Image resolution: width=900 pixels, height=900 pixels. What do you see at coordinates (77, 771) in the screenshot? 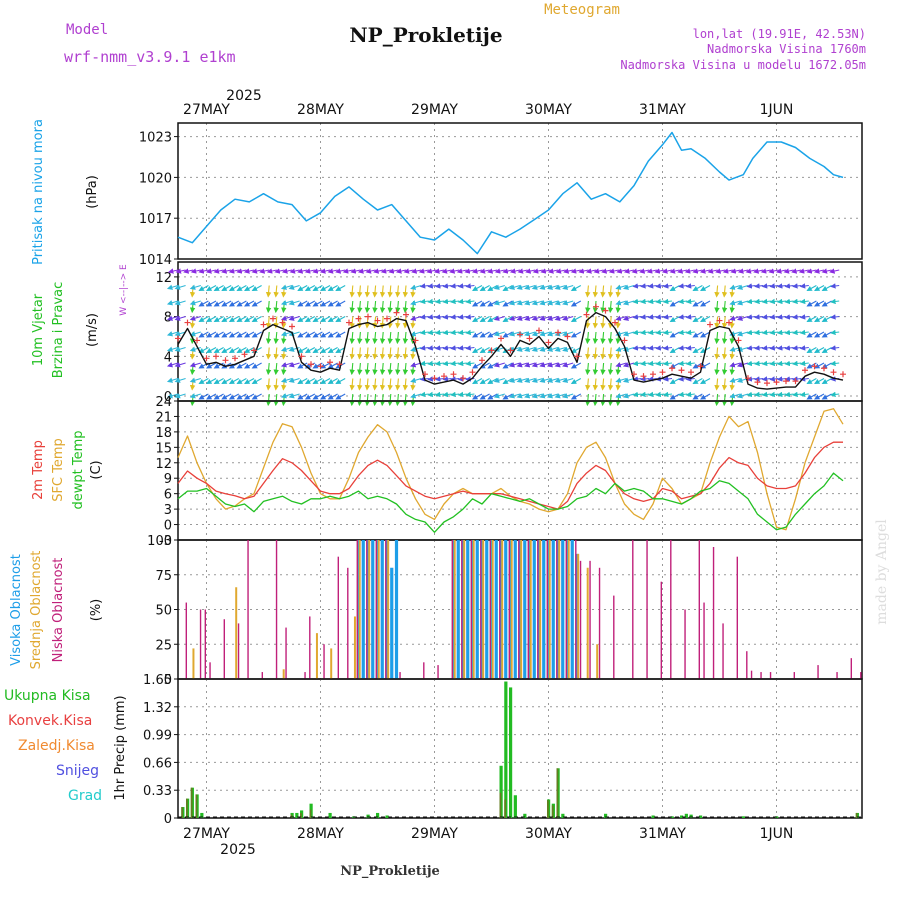
I see `legend-snow: Snijeg` at bounding box center [77, 771].